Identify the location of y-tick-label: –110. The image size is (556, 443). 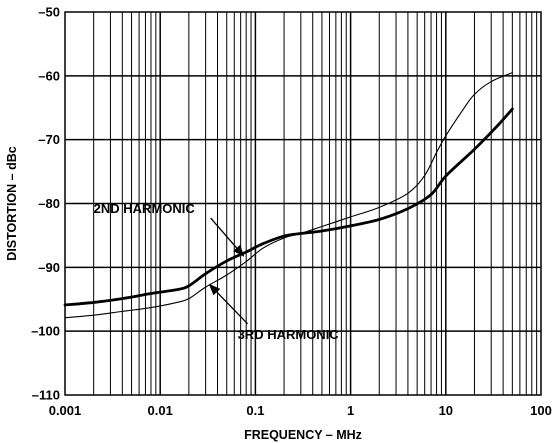
(46, 395).